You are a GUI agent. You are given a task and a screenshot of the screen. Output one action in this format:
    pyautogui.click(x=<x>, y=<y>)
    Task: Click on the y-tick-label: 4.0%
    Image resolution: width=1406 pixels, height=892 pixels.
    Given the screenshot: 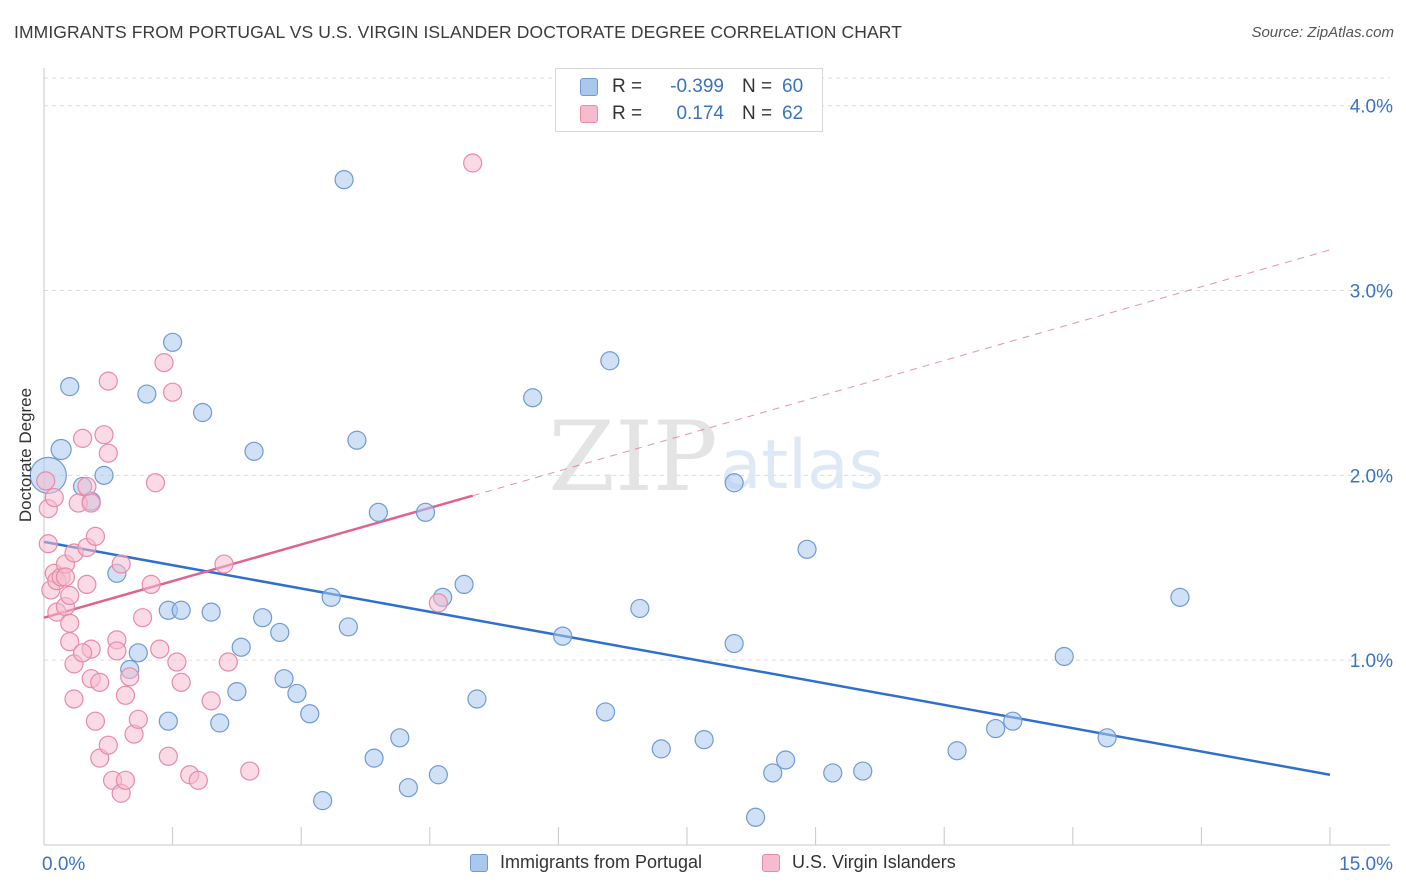 What is the action you would take?
    pyautogui.click(x=1371, y=107)
    